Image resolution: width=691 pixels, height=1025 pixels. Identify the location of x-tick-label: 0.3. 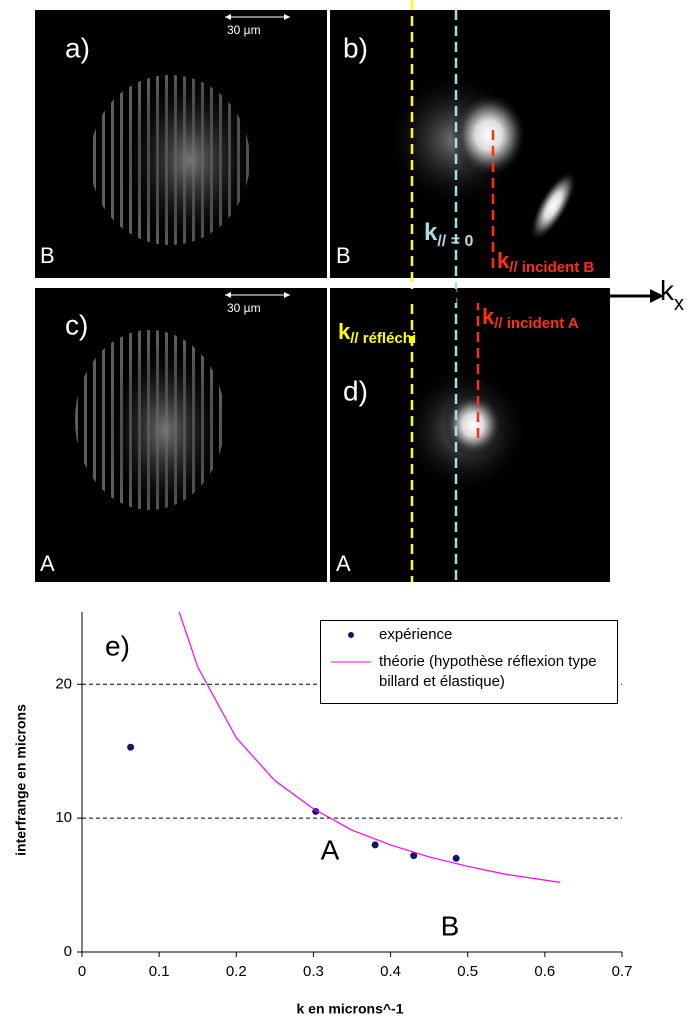
(313, 971).